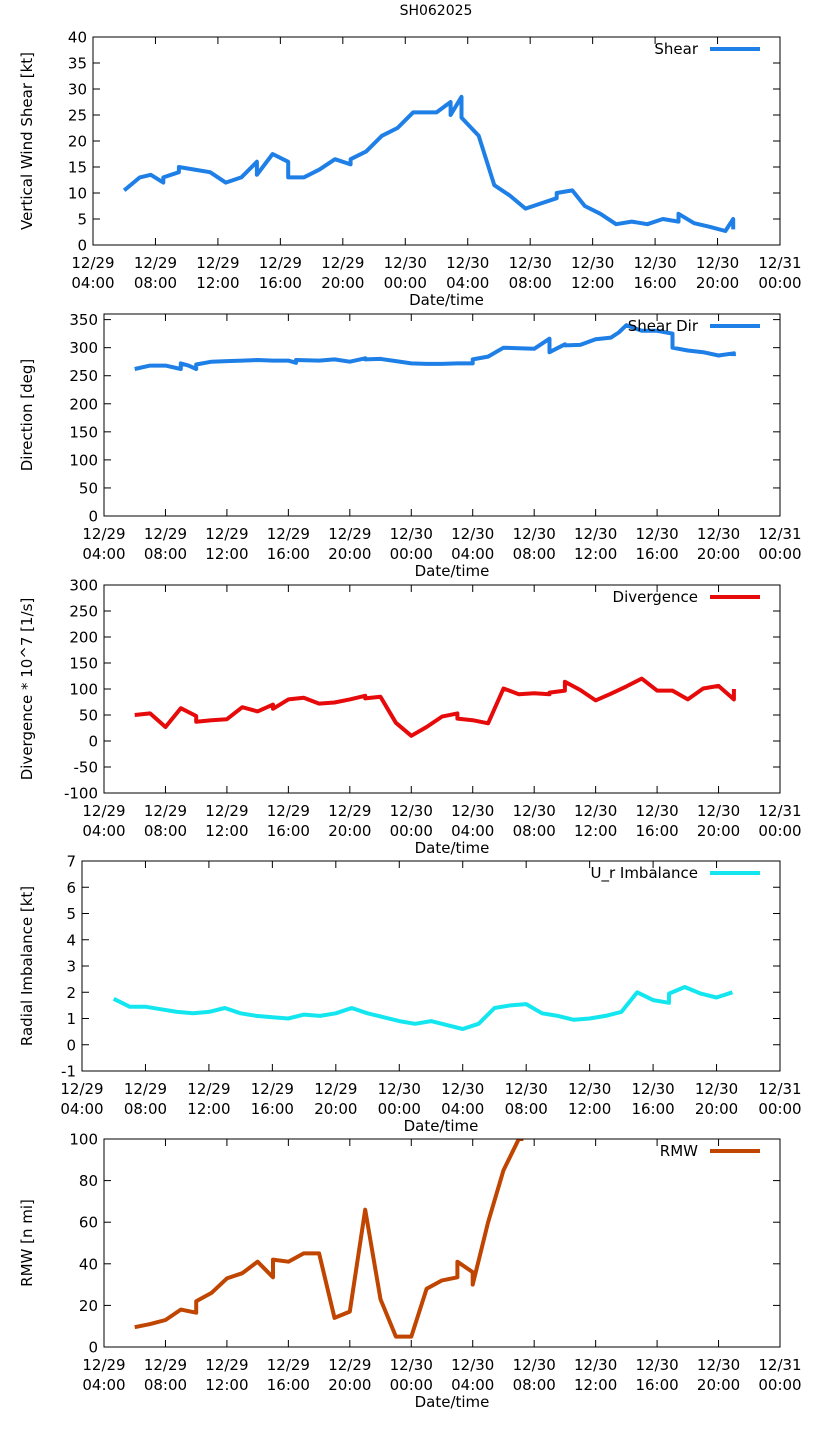 The image size is (822, 1439). What do you see at coordinates (83, 586) in the screenshot?
I see `y-tick-label: 300` at bounding box center [83, 586].